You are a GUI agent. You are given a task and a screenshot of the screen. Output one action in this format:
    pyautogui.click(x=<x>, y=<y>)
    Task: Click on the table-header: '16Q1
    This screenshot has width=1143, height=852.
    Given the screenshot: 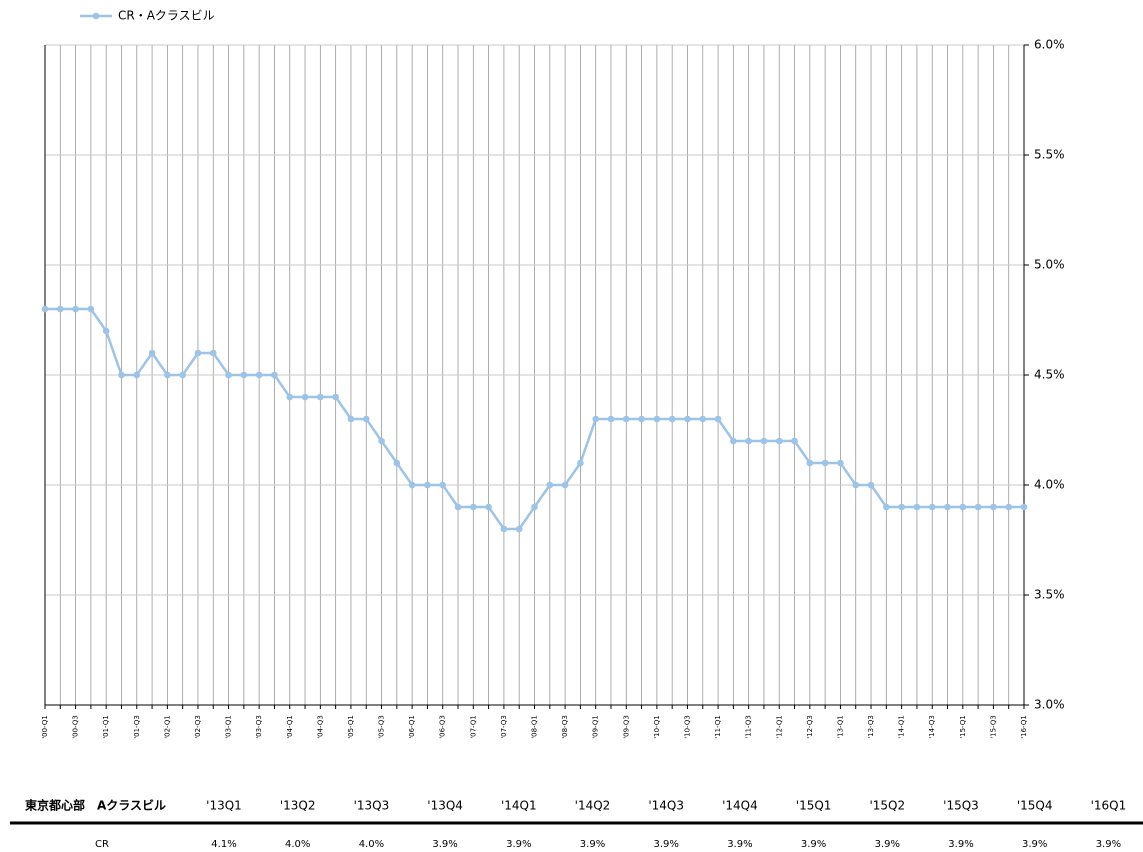 What is the action you would take?
    pyautogui.click(x=1109, y=806)
    